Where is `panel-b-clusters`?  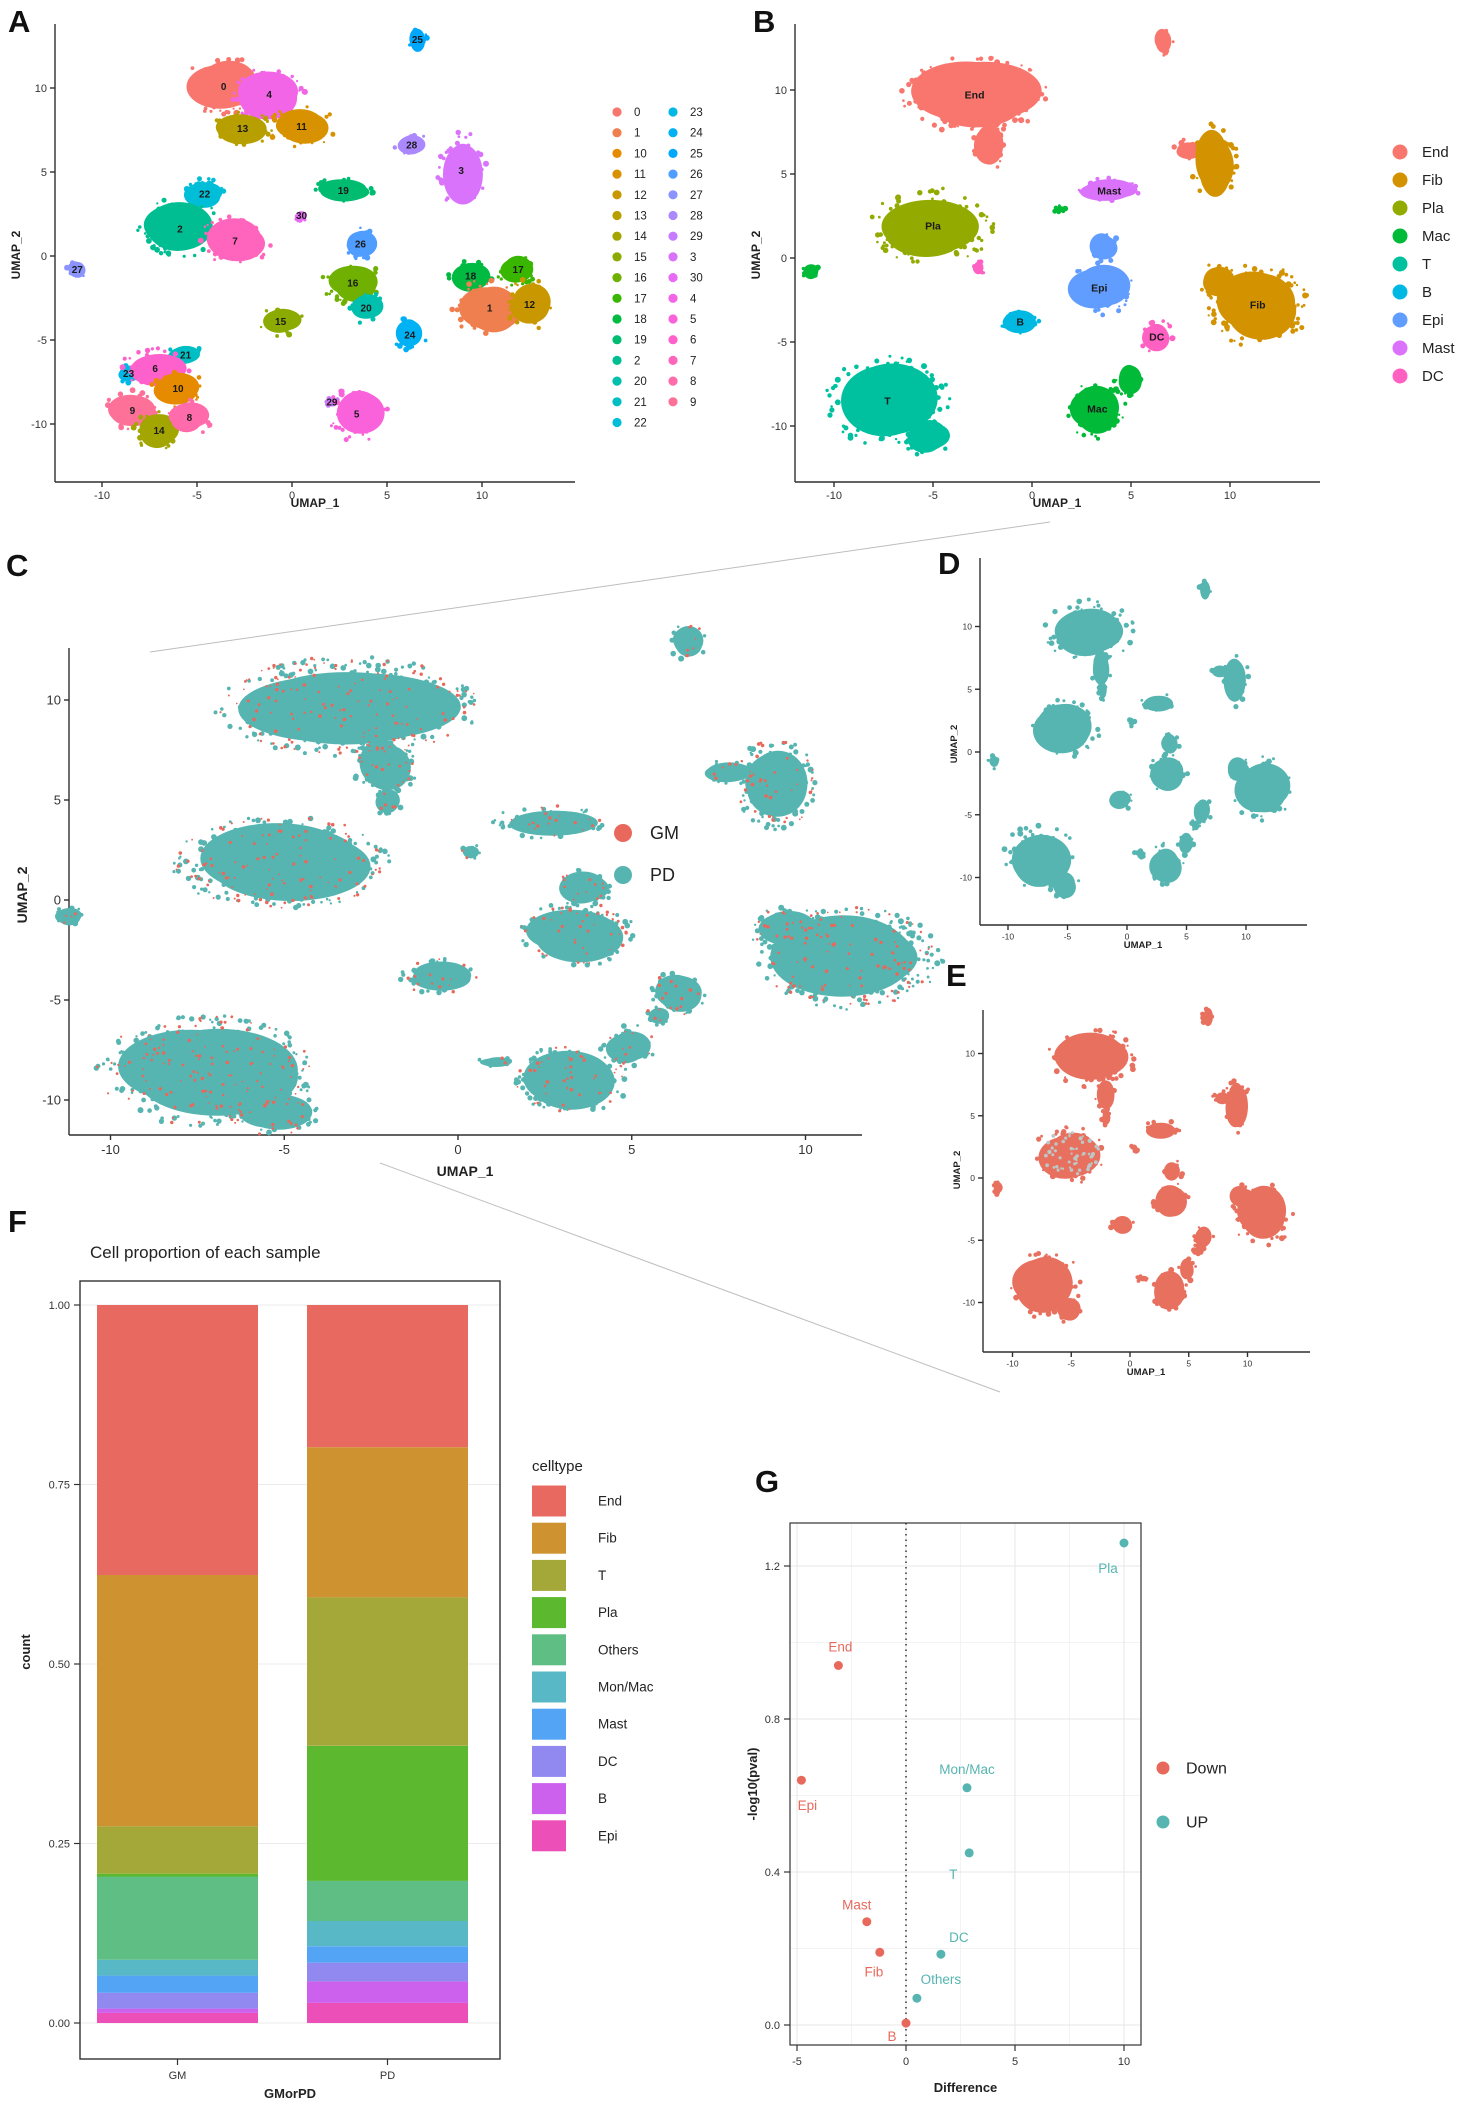 panel-b-clusters is located at coordinates (1055, 242).